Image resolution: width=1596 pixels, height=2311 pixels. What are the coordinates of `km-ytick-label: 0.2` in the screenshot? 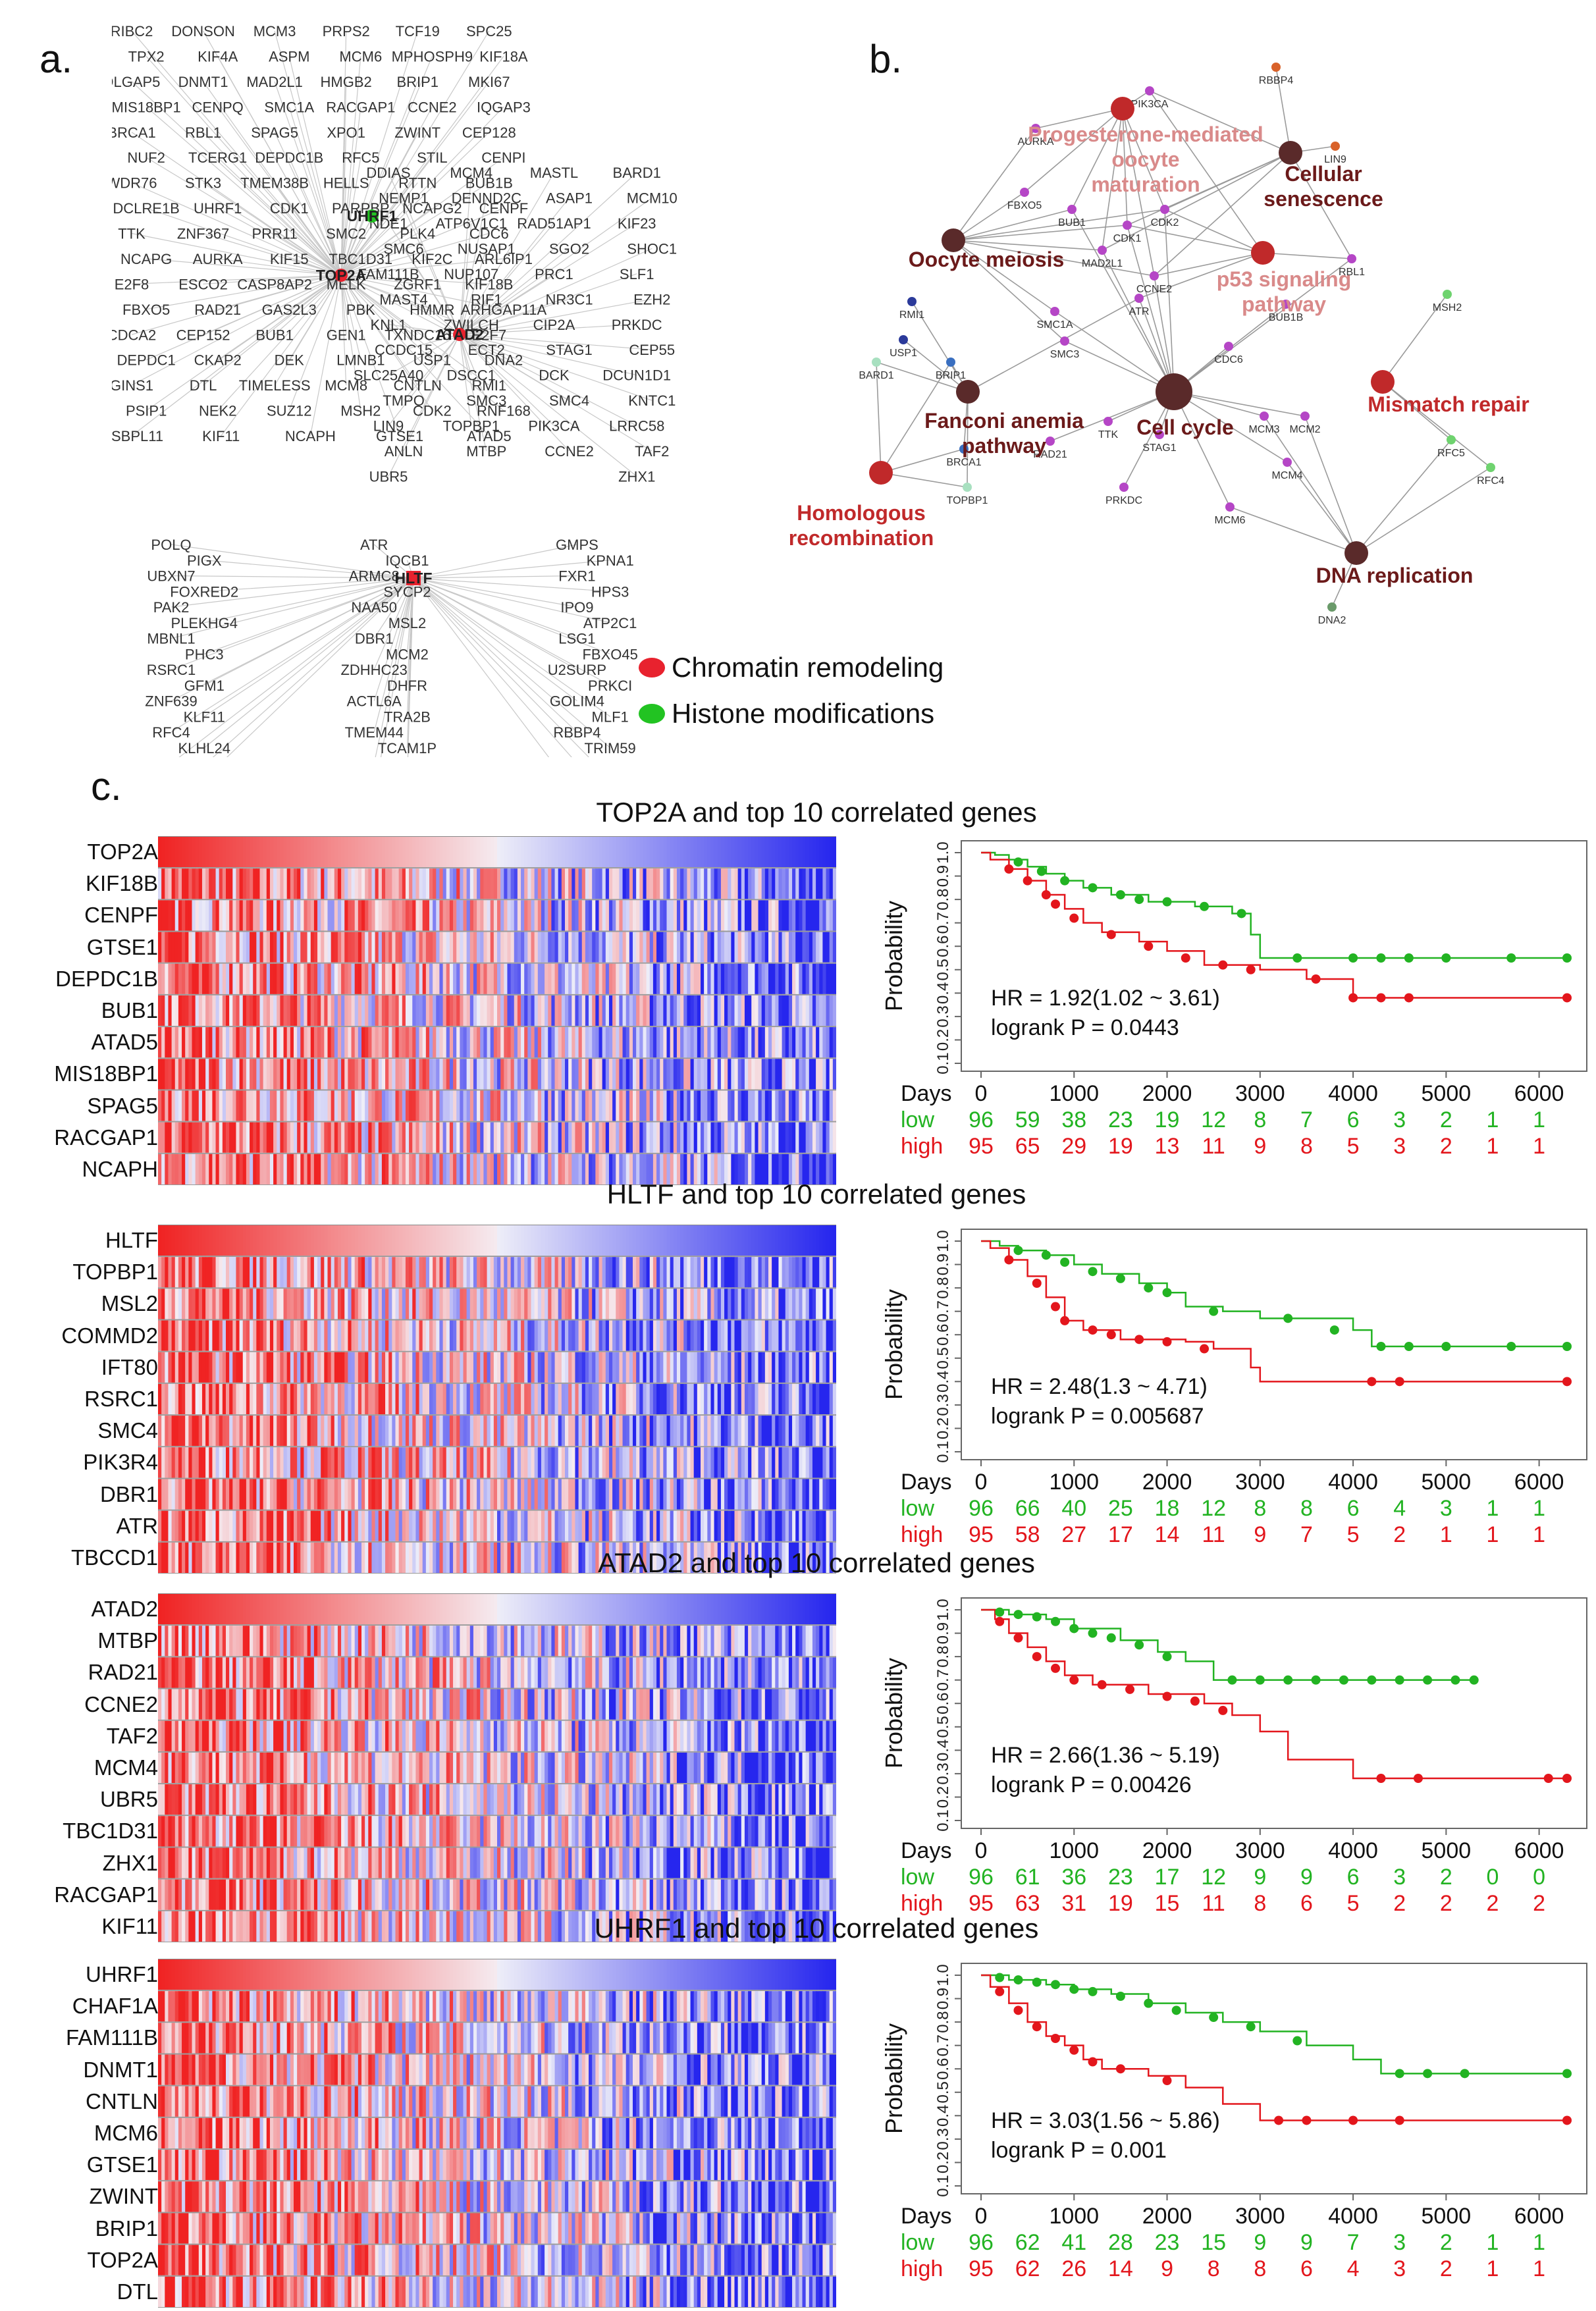 It's located at (943, 1040).